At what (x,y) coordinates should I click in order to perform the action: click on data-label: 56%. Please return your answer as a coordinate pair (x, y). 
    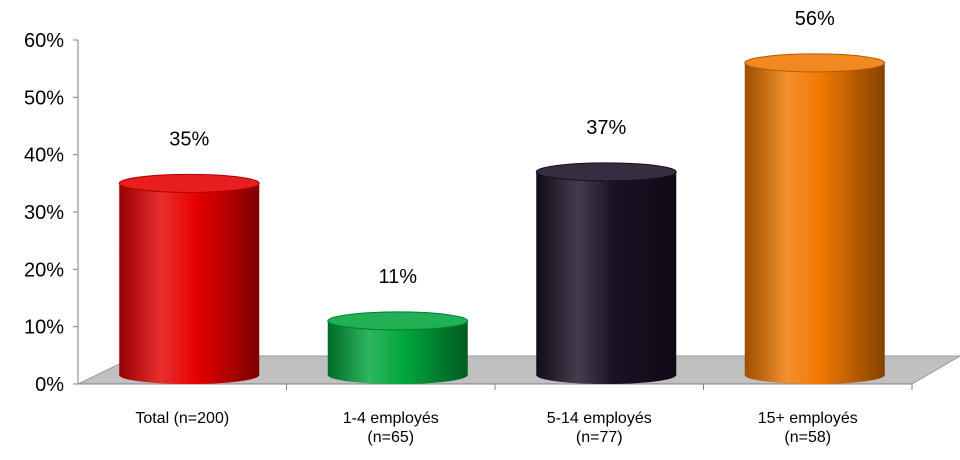
    Looking at the image, I should click on (815, 19).